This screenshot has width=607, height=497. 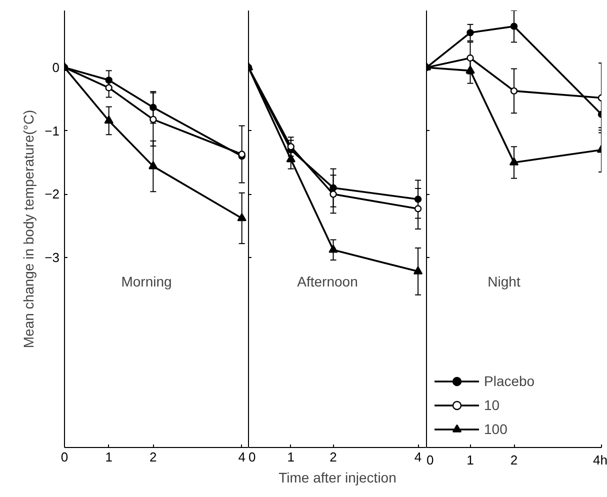 What do you see at coordinates (56, 67) in the screenshot?
I see `y-tick-label: 0` at bounding box center [56, 67].